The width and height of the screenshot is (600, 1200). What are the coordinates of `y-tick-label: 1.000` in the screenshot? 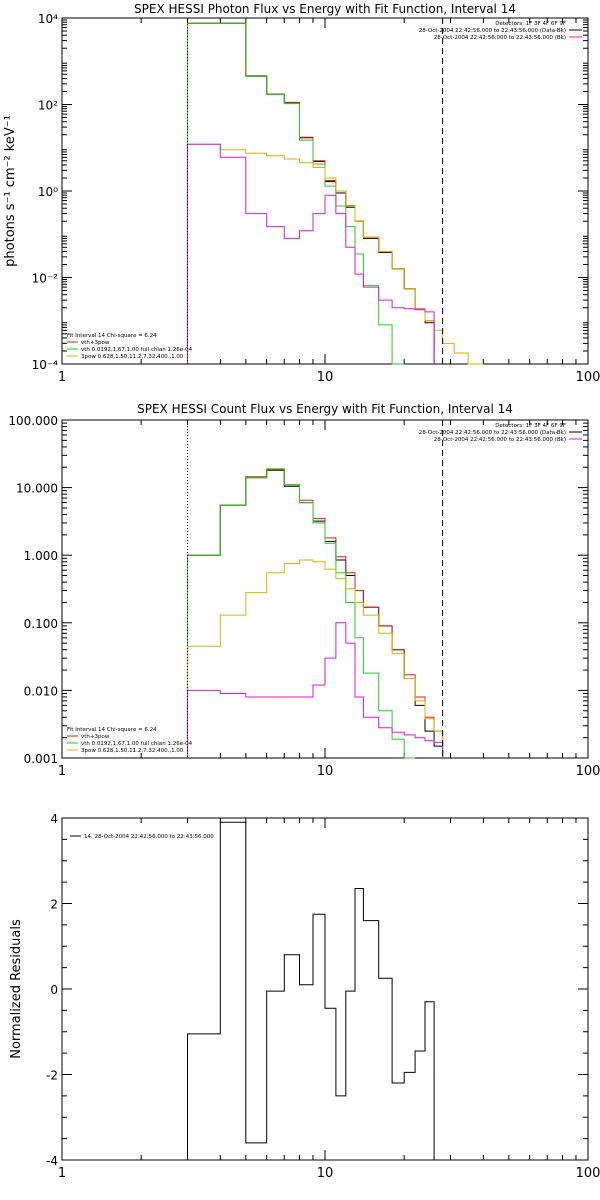 It's located at (41, 556).